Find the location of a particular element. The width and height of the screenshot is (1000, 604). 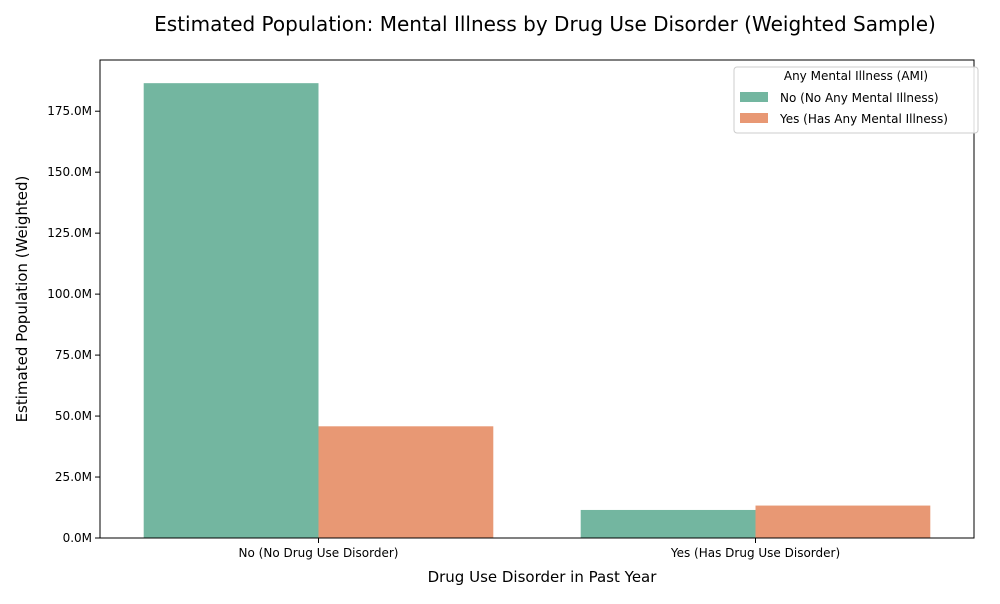

y-tick-label: 150.0M is located at coordinates (69, 172).